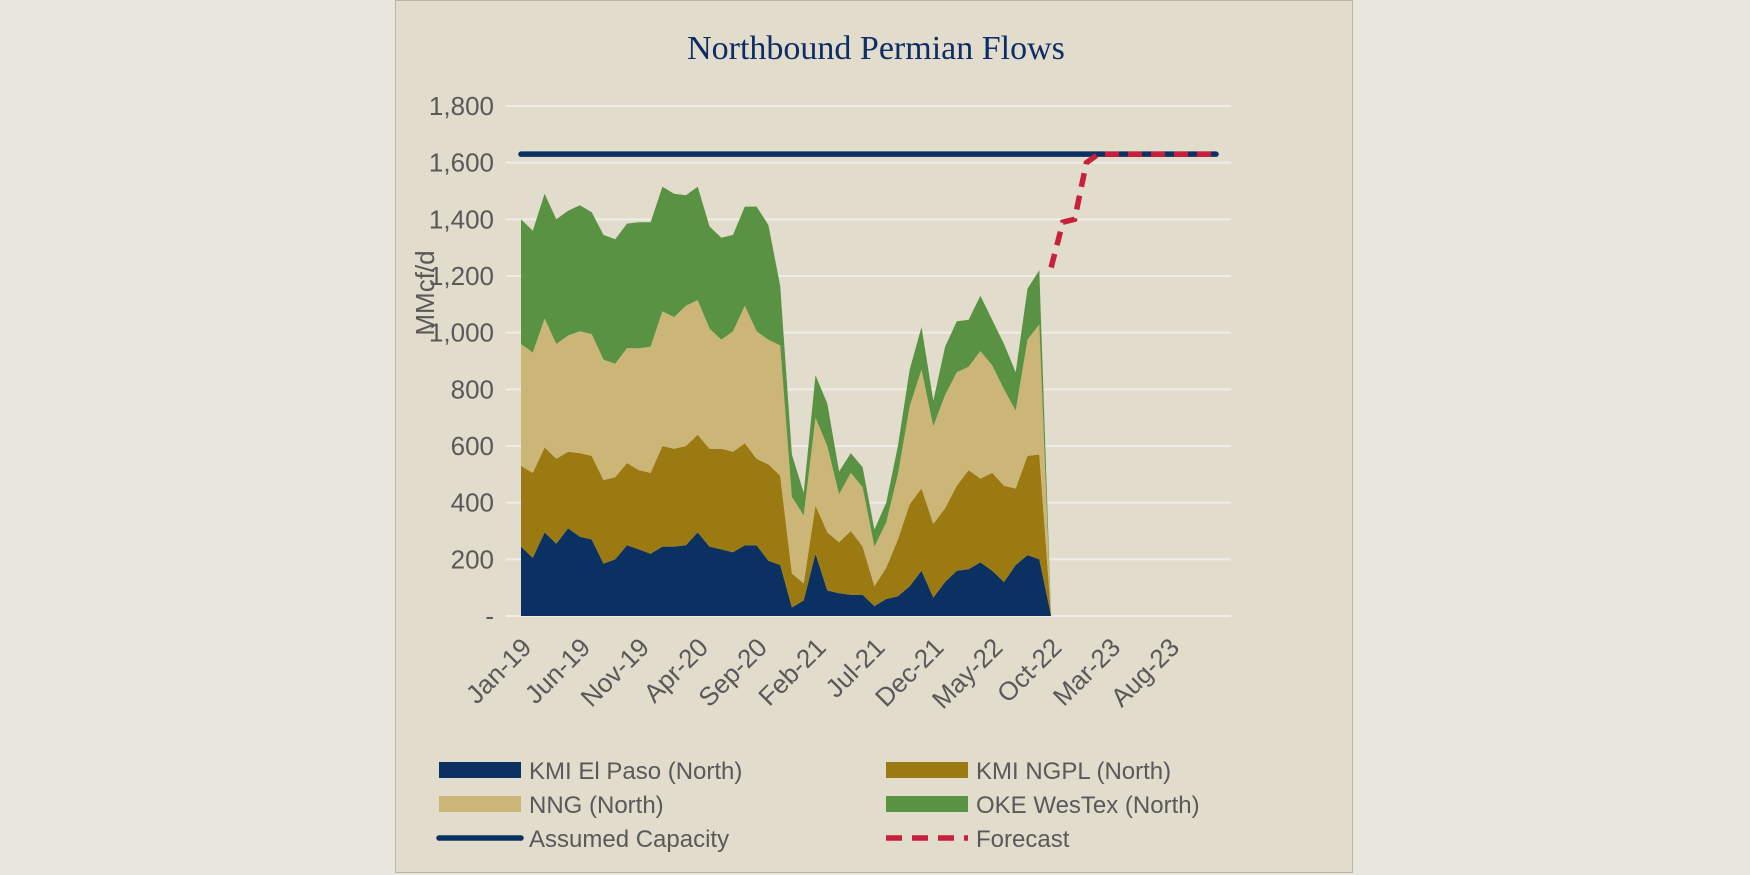  What do you see at coordinates (461, 276) in the screenshot?
I see `y-tick-label: 1,200` at bounding box center [461, 276].